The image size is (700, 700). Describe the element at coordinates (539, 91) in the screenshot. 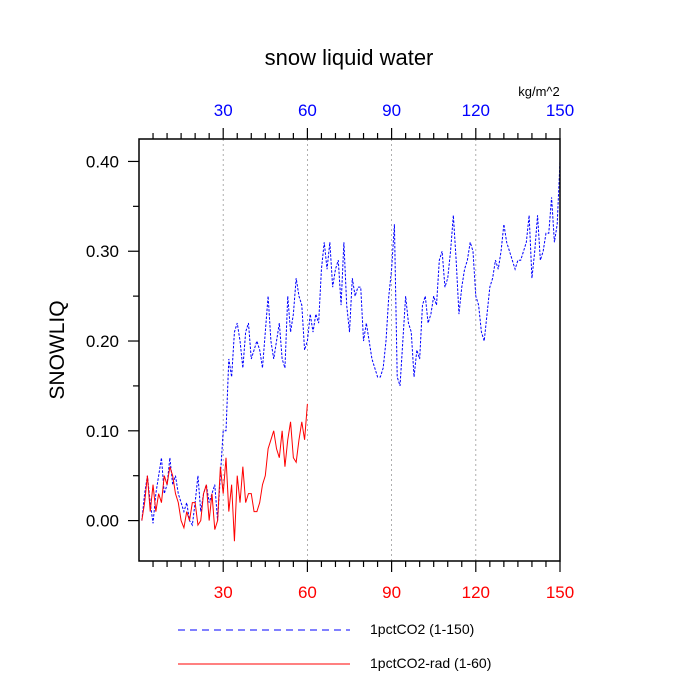

I see `units-label: kg/m^2` at that location.